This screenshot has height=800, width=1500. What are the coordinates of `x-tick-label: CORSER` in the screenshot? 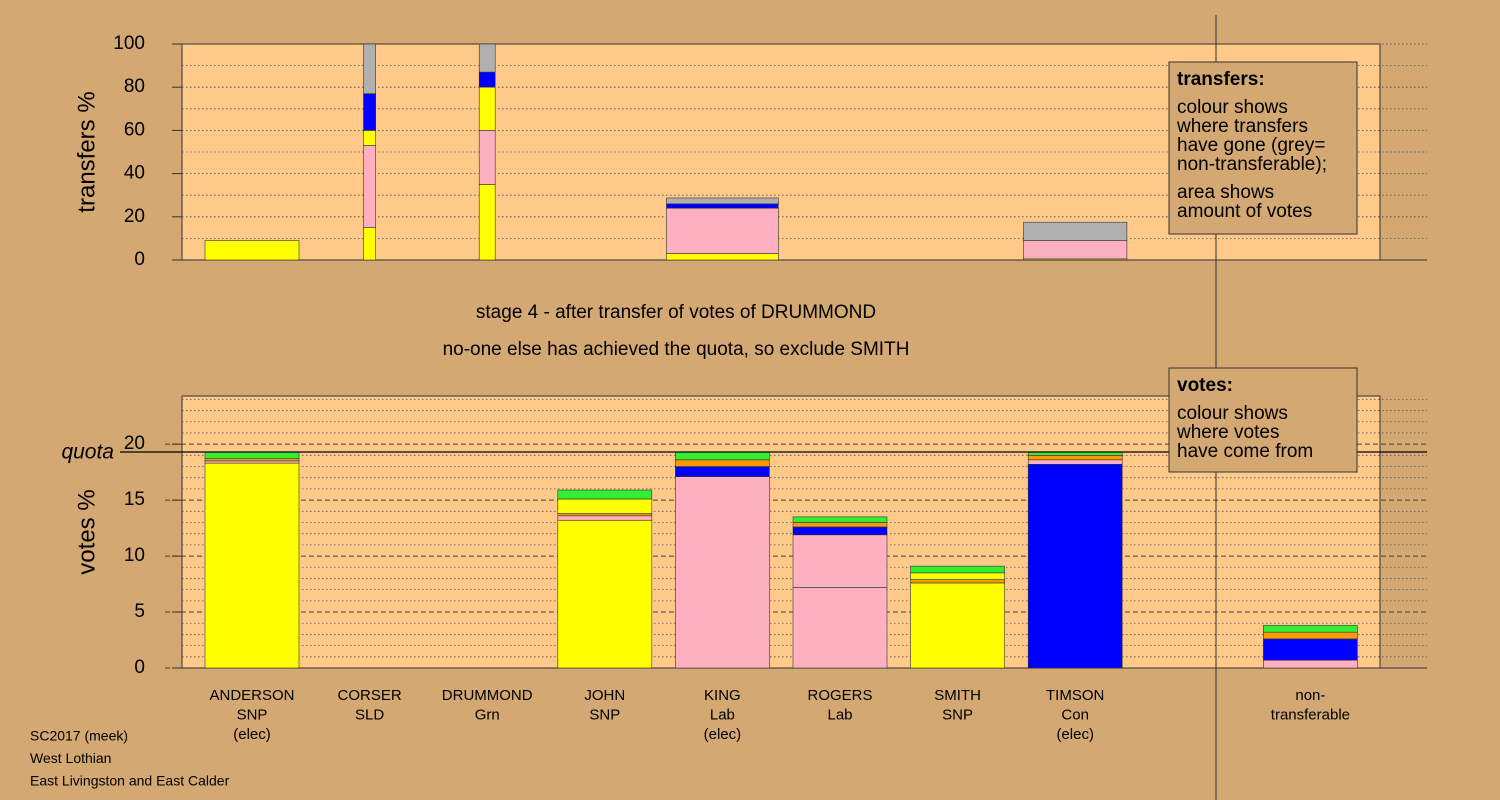 It's located at (370, 695).